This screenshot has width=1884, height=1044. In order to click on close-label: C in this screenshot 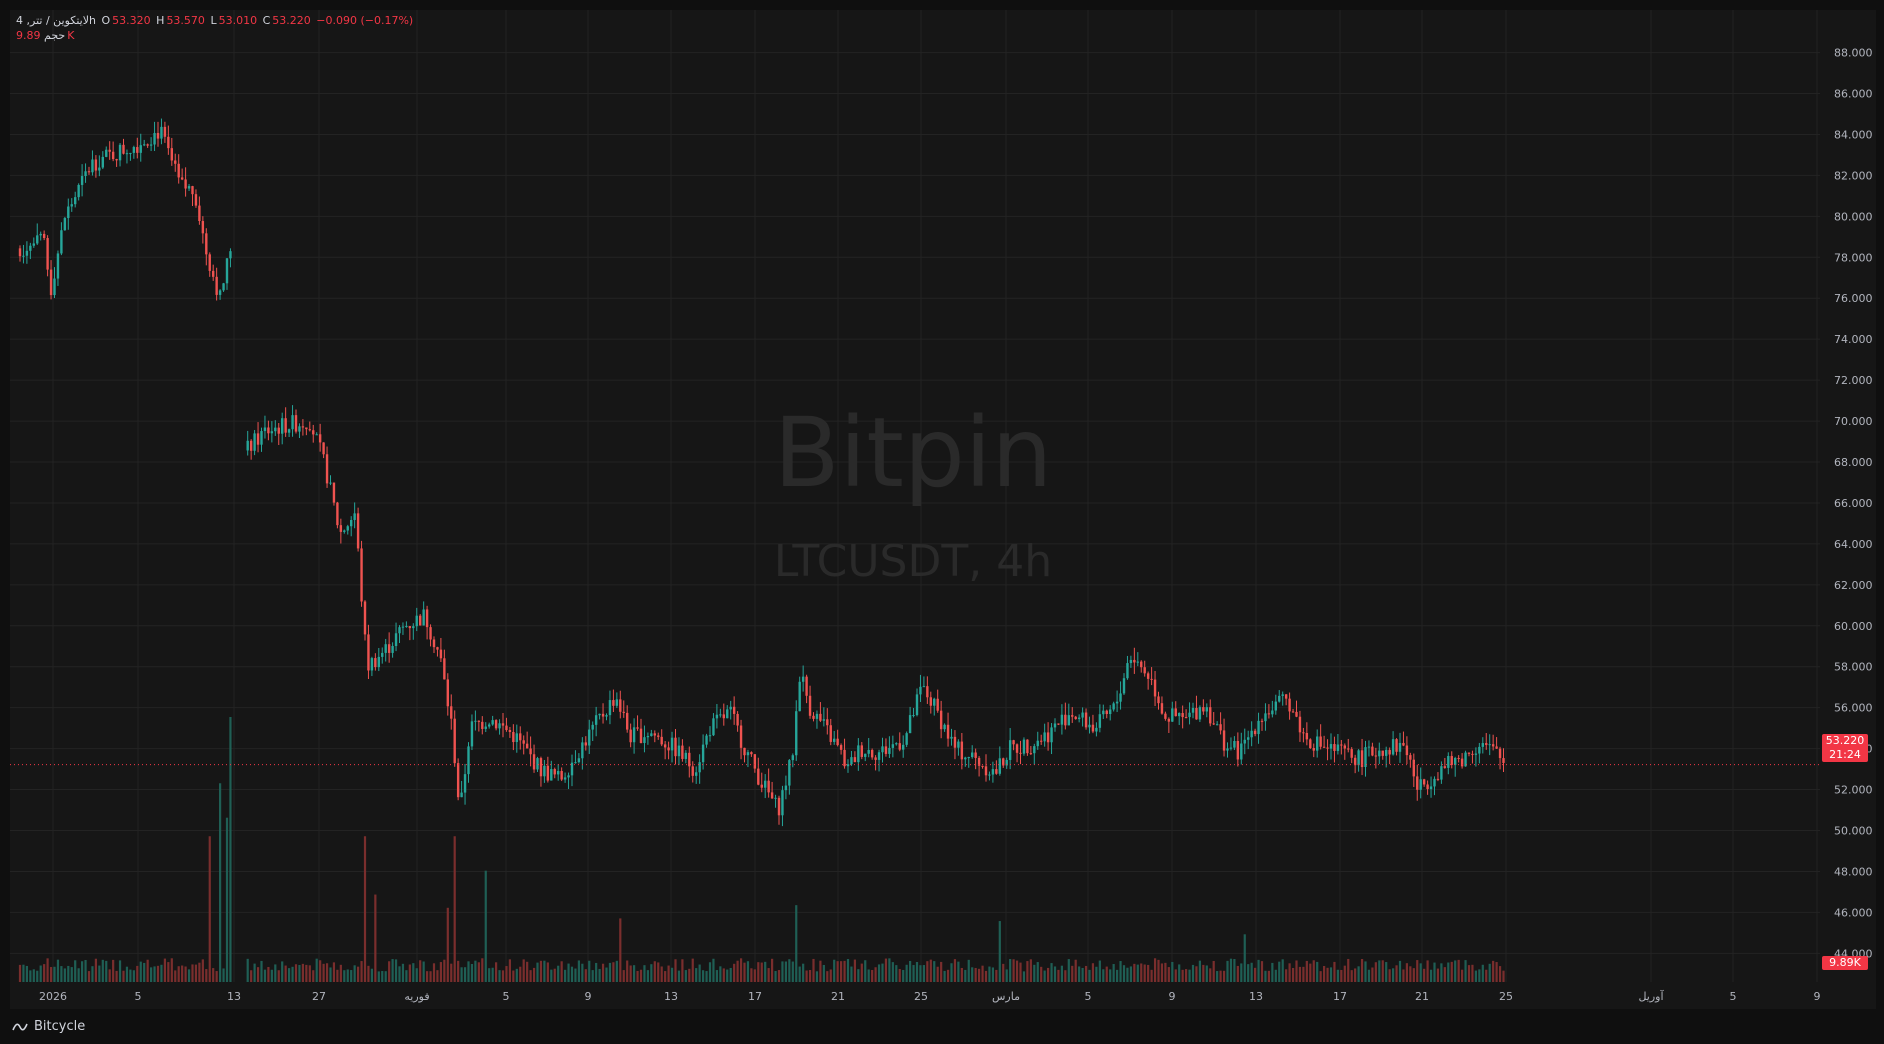, I will do `click(266, 20)`.